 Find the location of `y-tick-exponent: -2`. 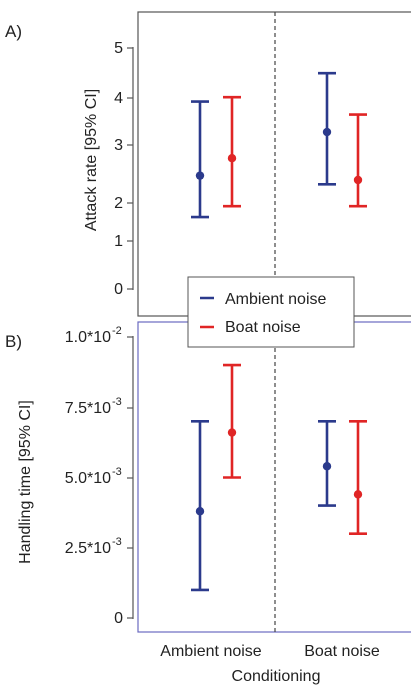

y-tick-exponent: -2 is located at coordinates (117, 331).